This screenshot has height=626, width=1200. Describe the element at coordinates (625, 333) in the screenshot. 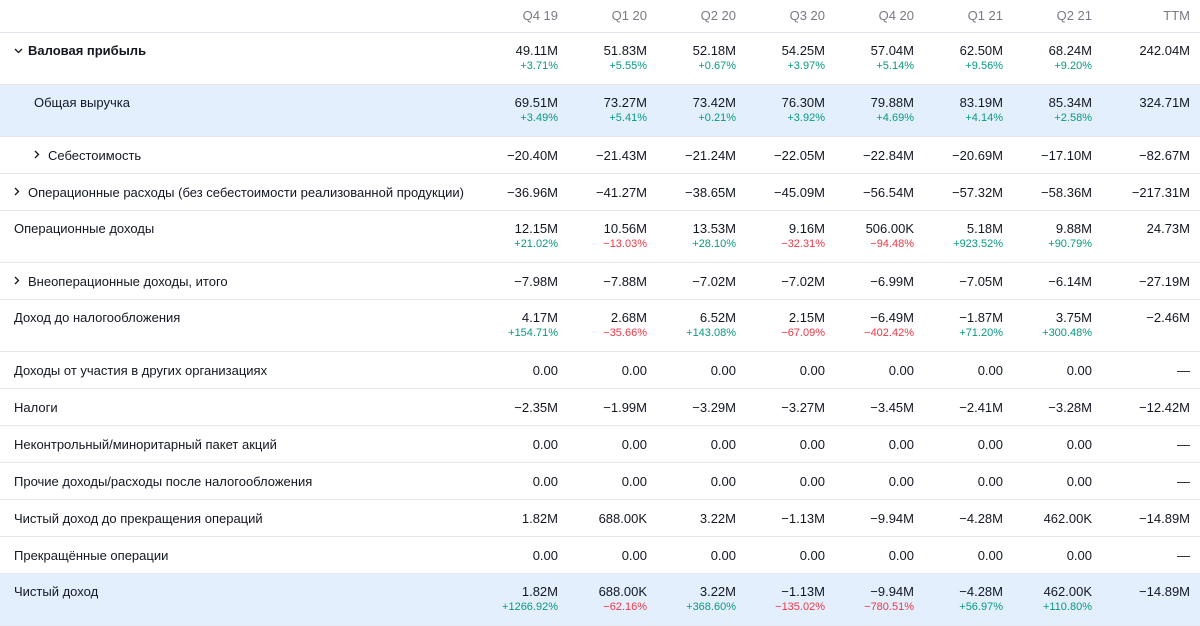

I see `change-percent: −35.66%` at that location.